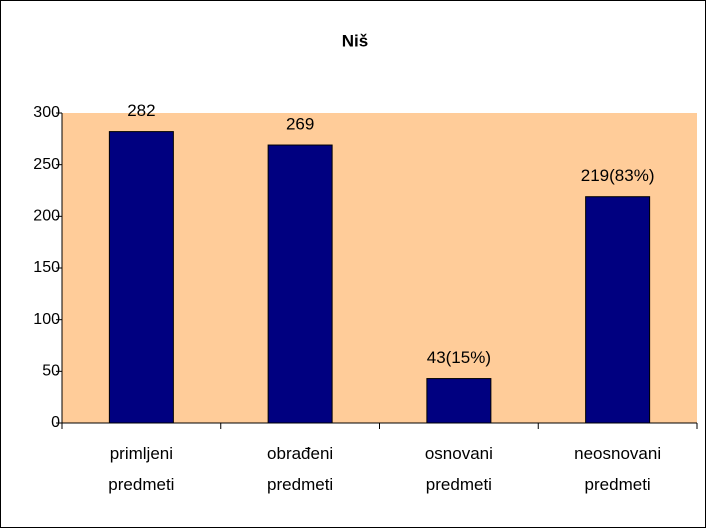 The height and width of the screenshot is (528, 706). Describe the element at coordinates (141, 469) in the screenshot. I see `x-tick-label: primljeni predmeti` at that location.